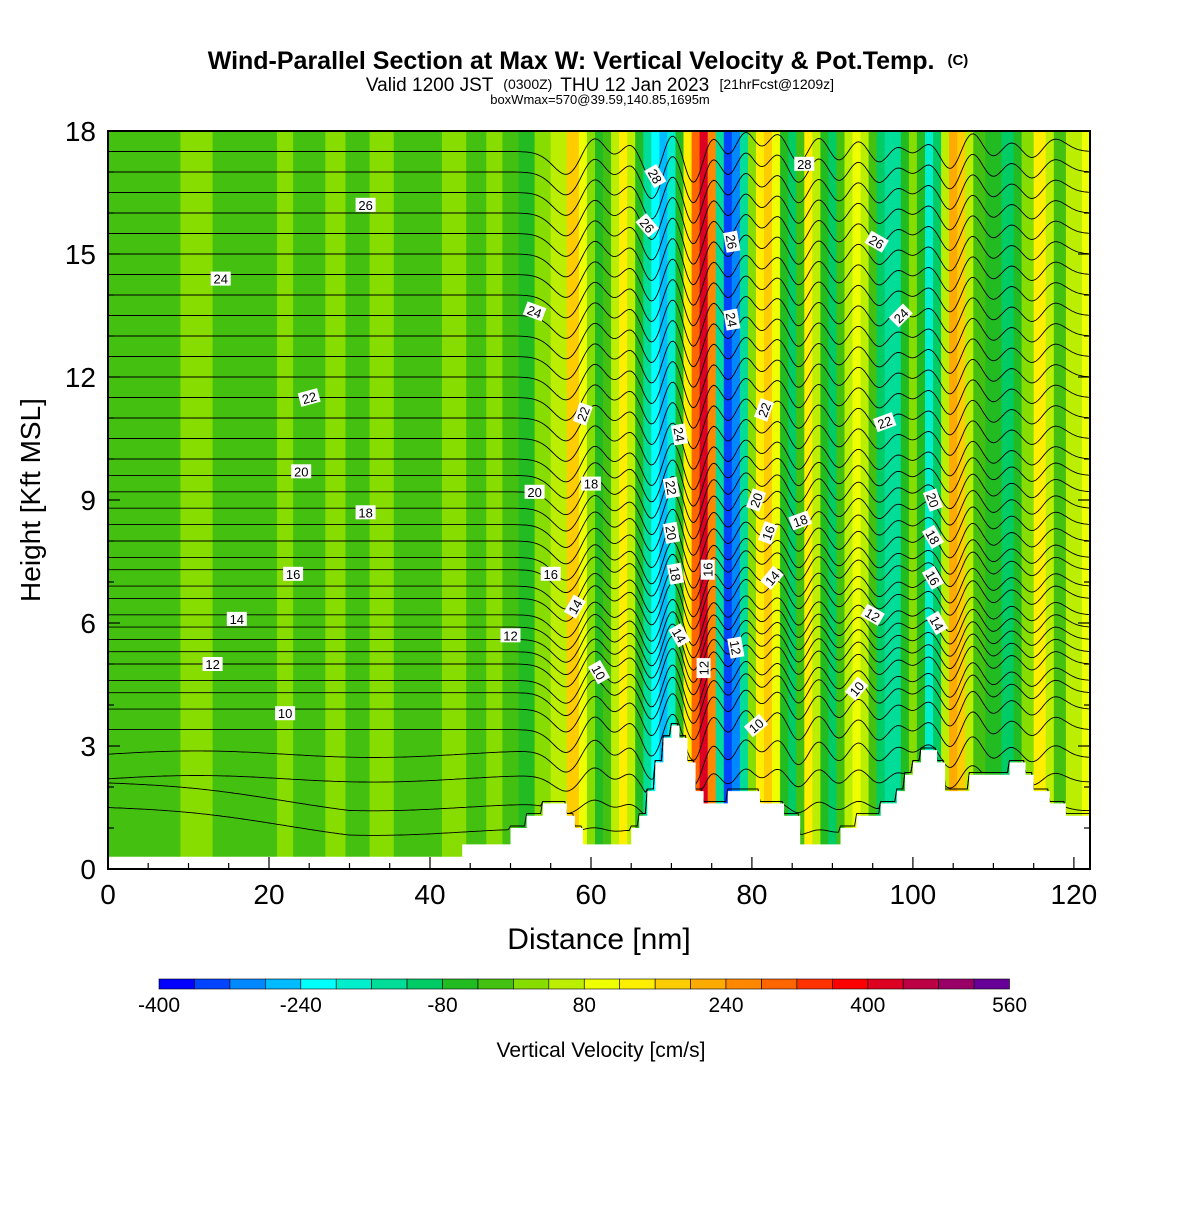  Describe the element at coordinates (285, 713) in the screenshot. I see `contour-label-text: 10` at that location.